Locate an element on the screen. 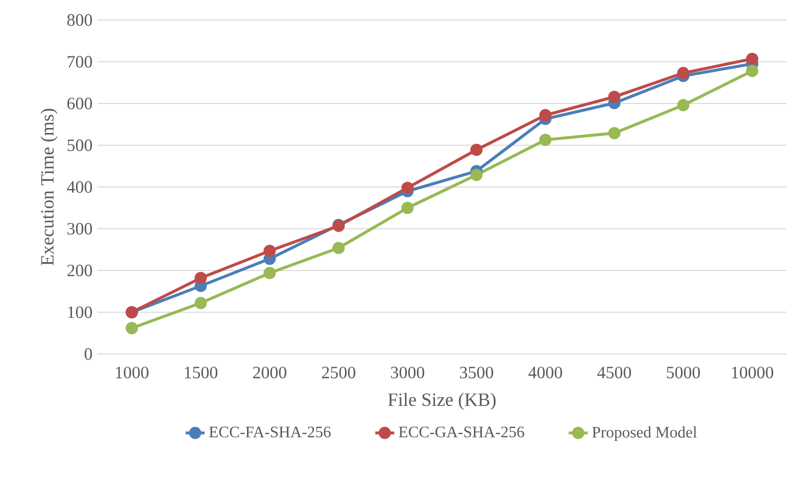 The image size is (804, 489). x-tick-label: 3000 is located at coordinates (407, 372).